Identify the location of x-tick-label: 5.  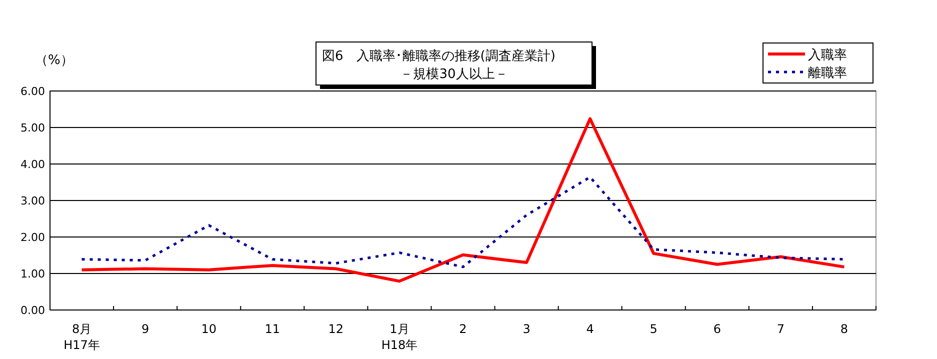
(654, 329).